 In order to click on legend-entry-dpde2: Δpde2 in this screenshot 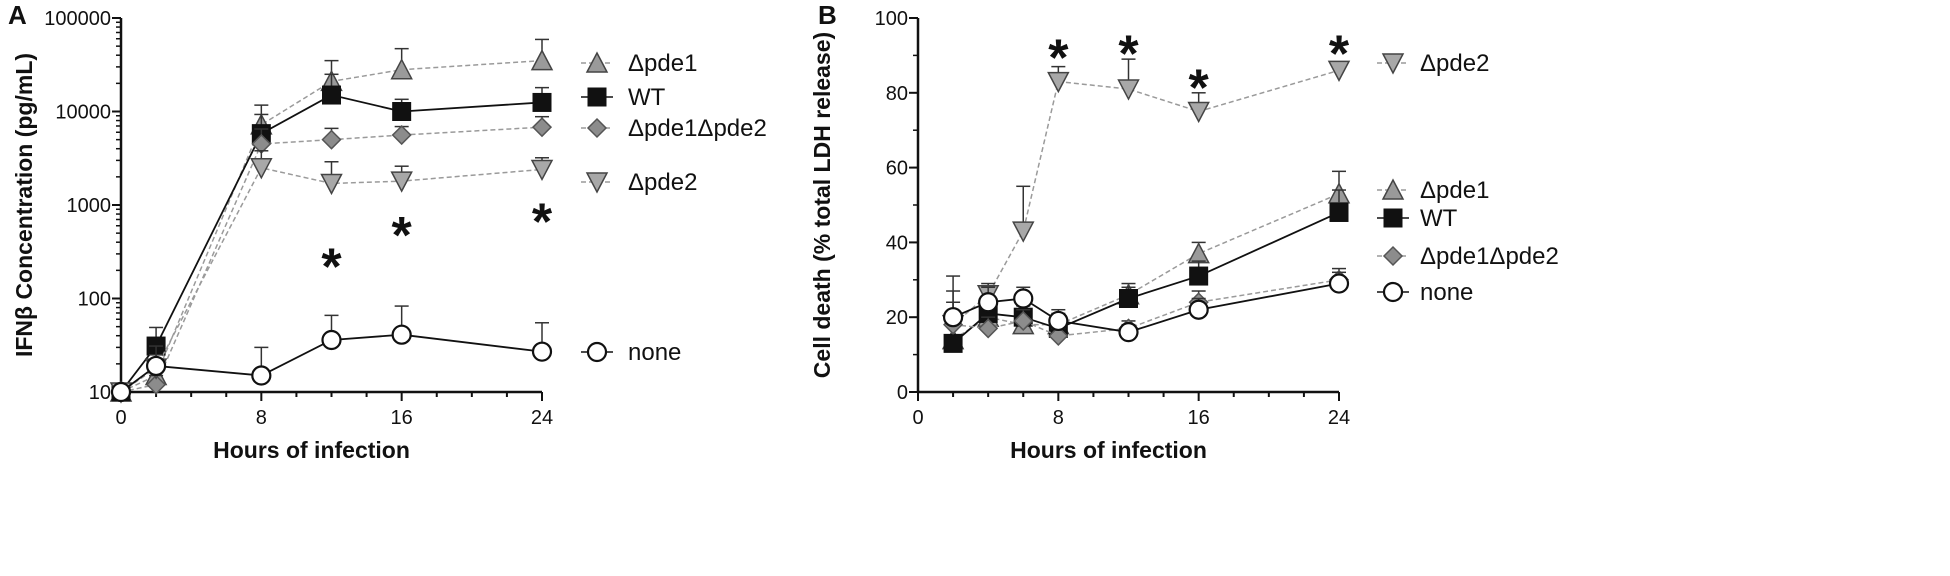, I will do `click(639, 182)`.